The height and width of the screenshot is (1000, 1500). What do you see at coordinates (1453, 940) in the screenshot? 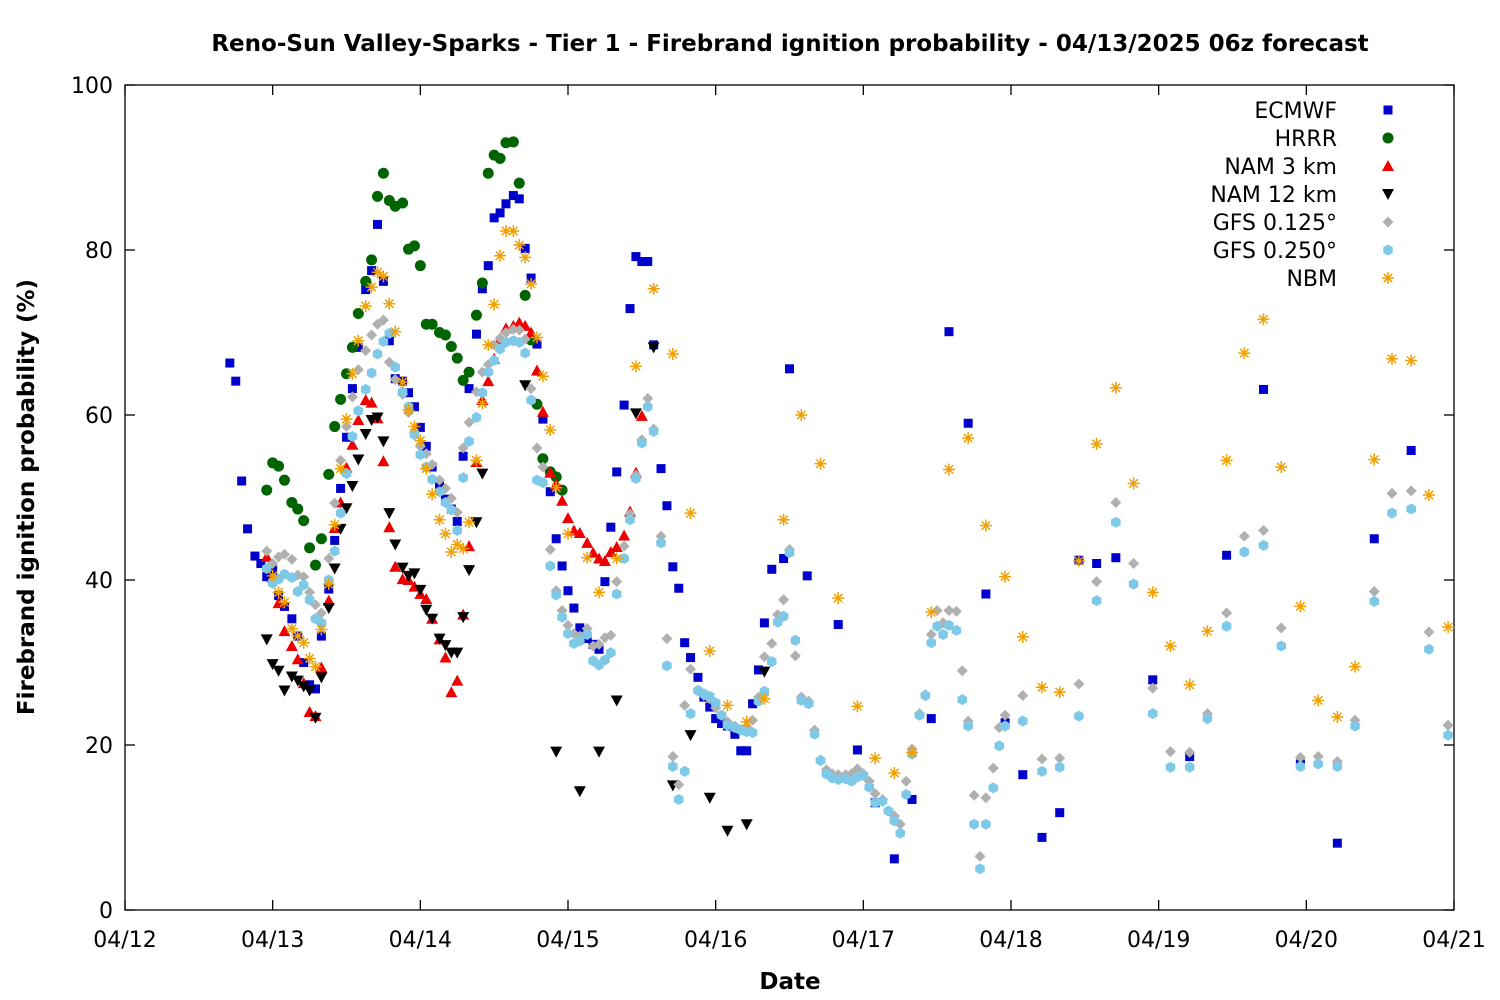
I see `x-tick-label: 04/21` at bounding box center [1453, 940].